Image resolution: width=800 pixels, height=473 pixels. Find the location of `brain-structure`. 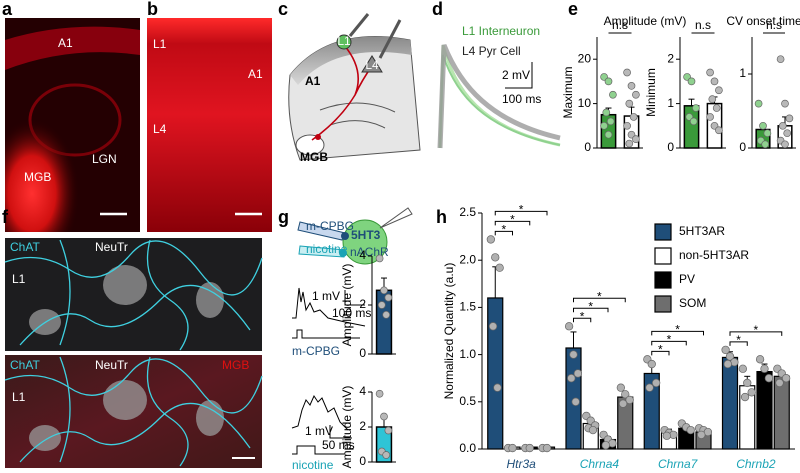

brain-structure is located at coordinates (357, 115).